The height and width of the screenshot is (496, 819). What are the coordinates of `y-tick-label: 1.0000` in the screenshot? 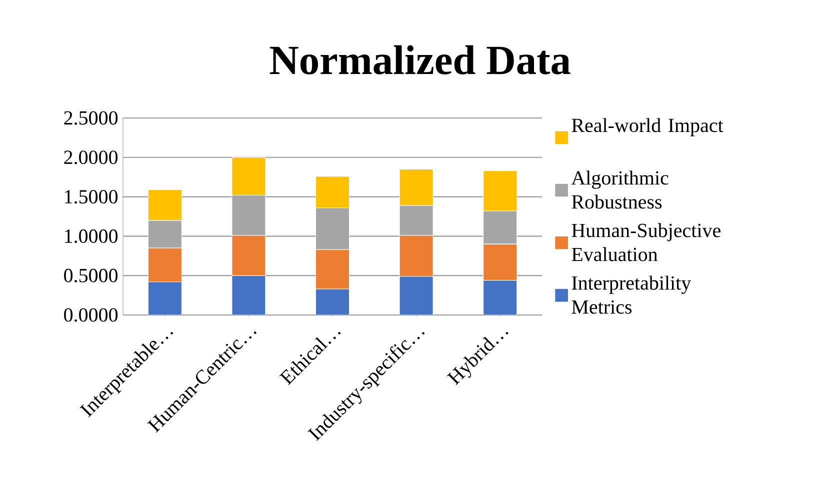 It's located at (91, 236).